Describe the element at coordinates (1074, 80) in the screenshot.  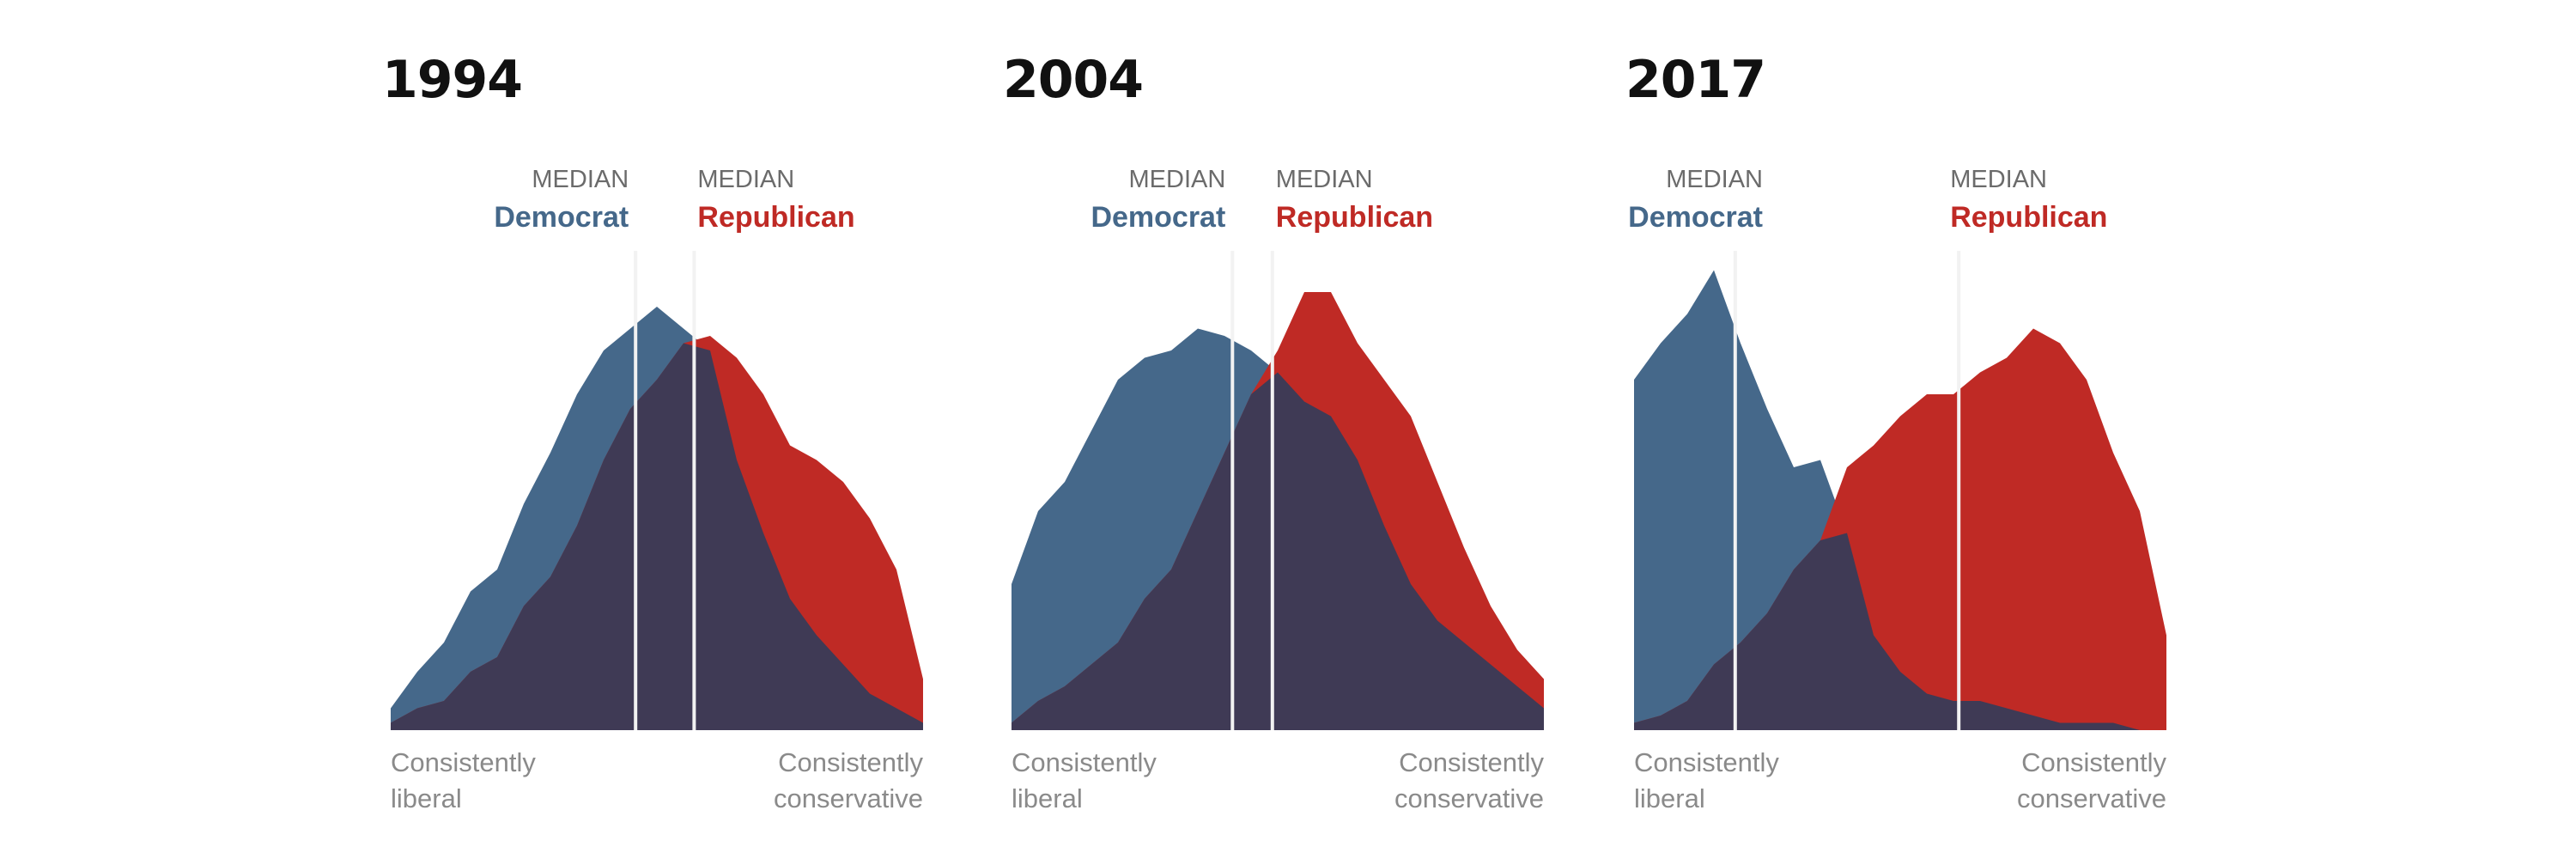
I see `chart-title: 2004` at that location.